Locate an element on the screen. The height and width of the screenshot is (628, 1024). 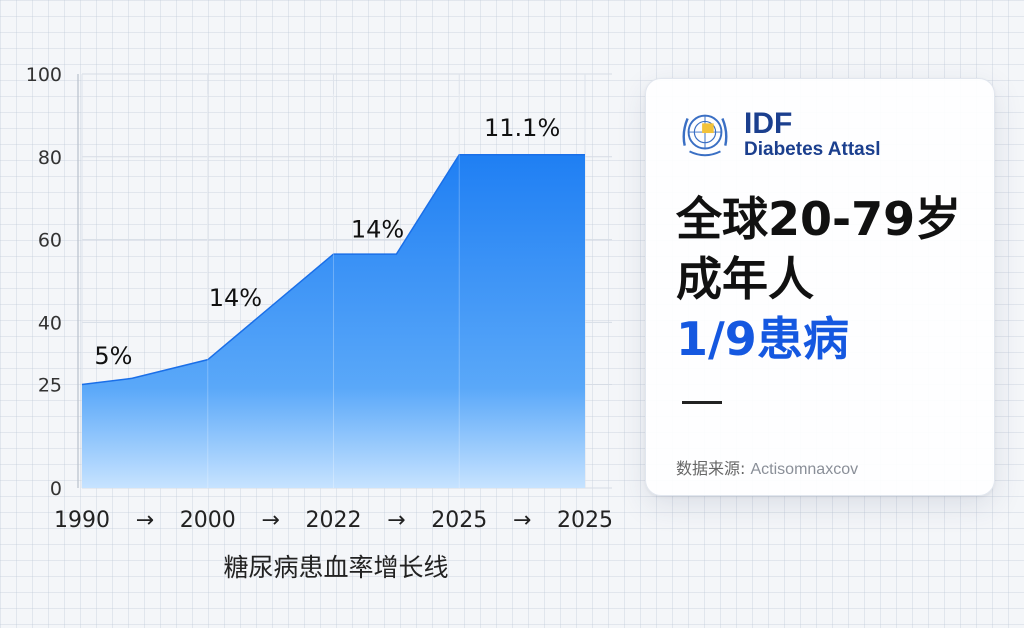
source-label: 数据来源: is located at coordinates (711, 468).